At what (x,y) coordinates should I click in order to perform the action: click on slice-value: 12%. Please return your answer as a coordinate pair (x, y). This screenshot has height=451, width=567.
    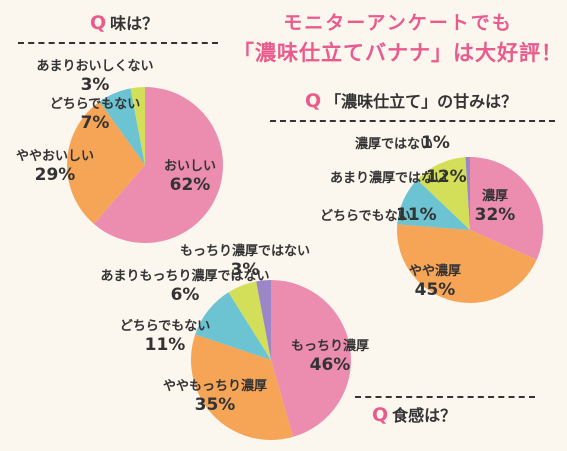
    Looking at the image, I should click on (446, 177).